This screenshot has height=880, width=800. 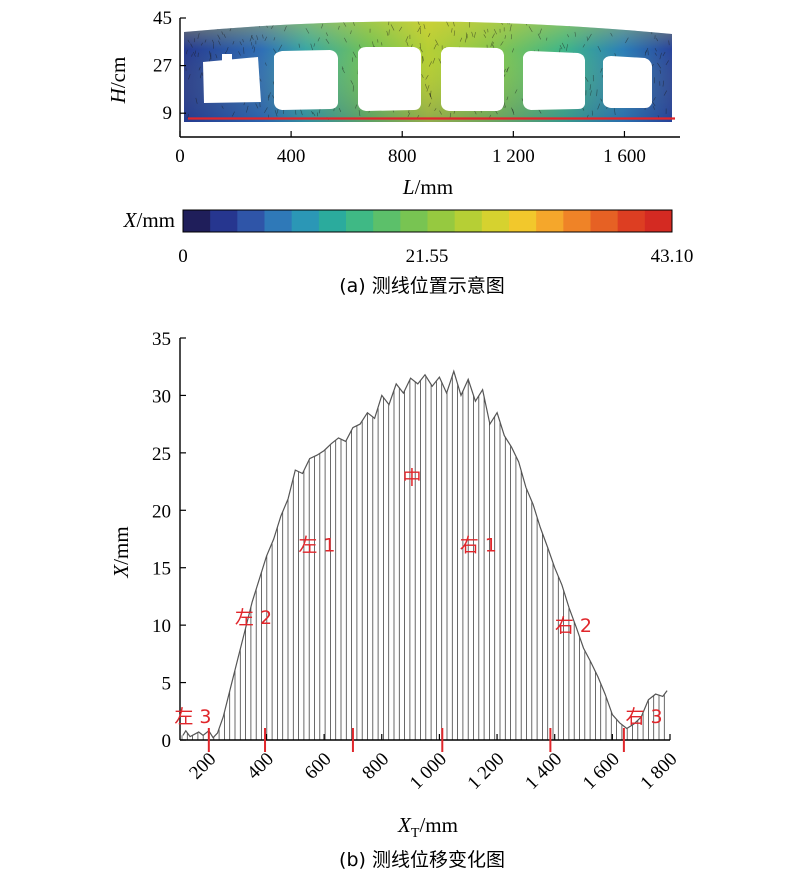 I want to click on b-y-tick-label: 30, so click(x=161, y=396).